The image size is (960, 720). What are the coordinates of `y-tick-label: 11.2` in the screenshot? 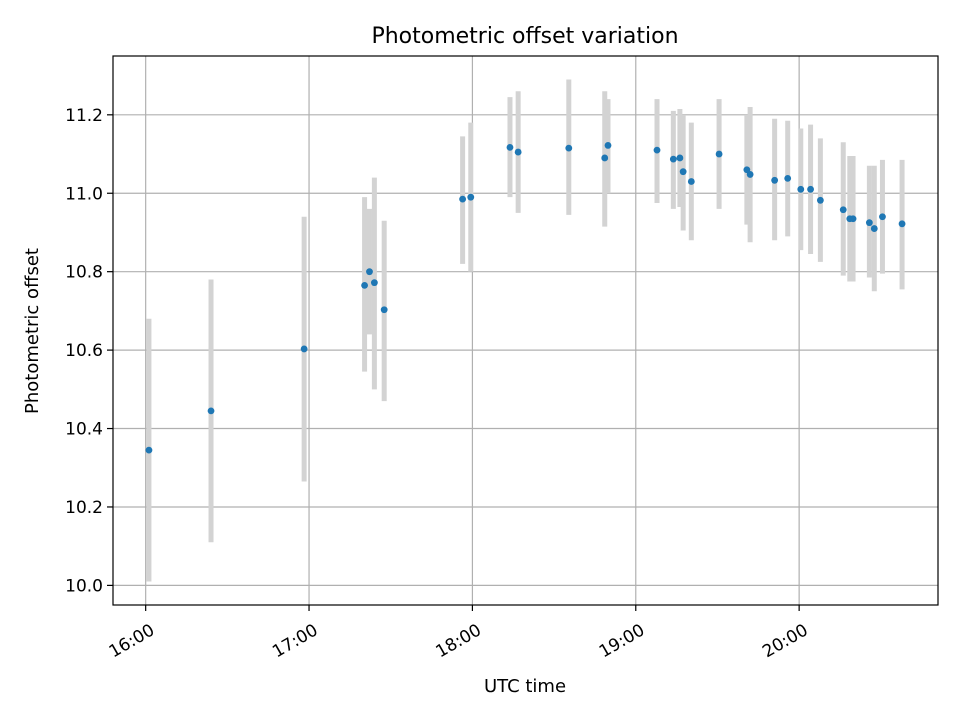 It's located at (84, 116).